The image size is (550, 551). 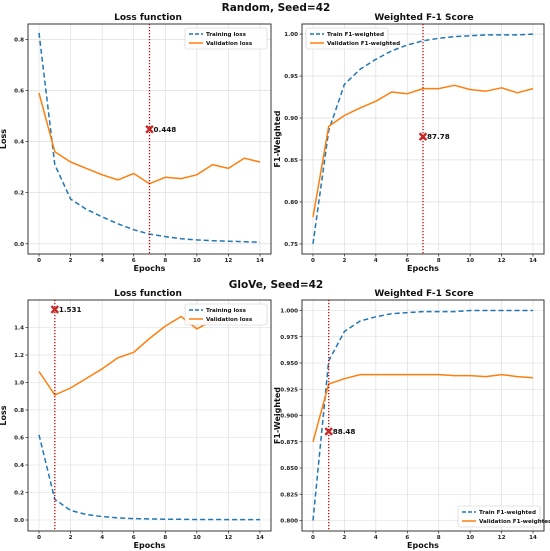 What do you see at coordinates (149, 477) in the screenshot?
I see `train-series-line` at bounding box center [149, 477].